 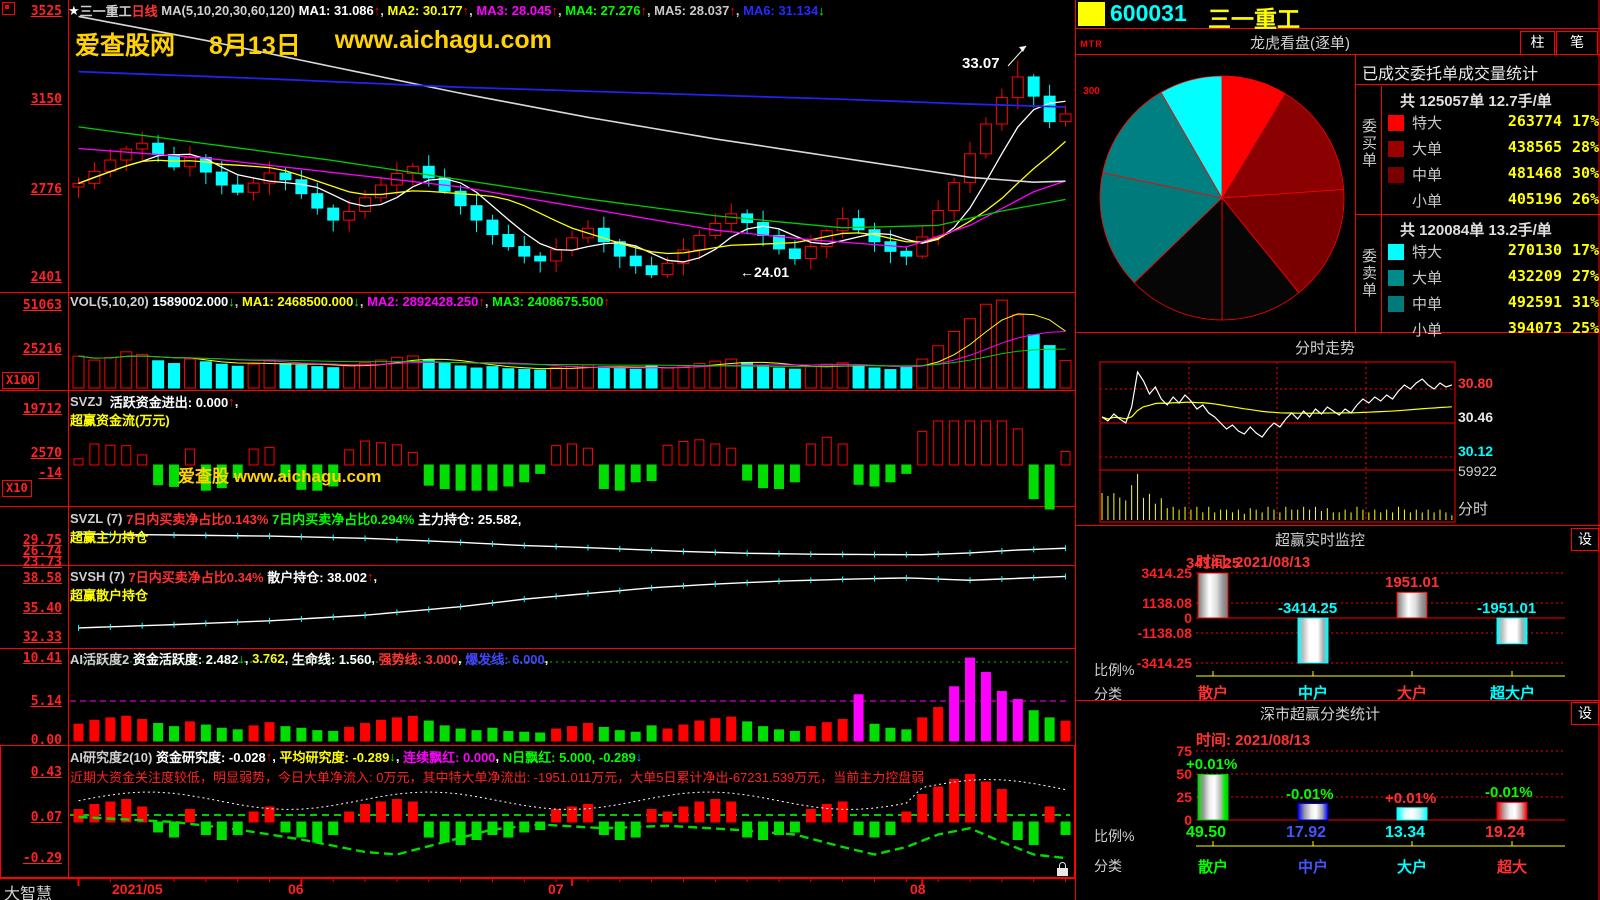 I want to click on intraday-avg-line, so click(x=1276, y=410).